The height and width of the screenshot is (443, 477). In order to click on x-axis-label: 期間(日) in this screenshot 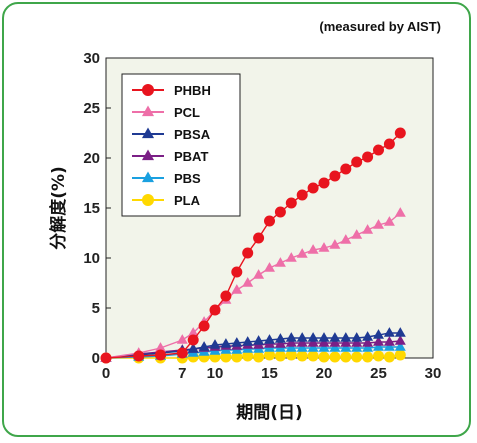, I will do `click(269, 413)`.